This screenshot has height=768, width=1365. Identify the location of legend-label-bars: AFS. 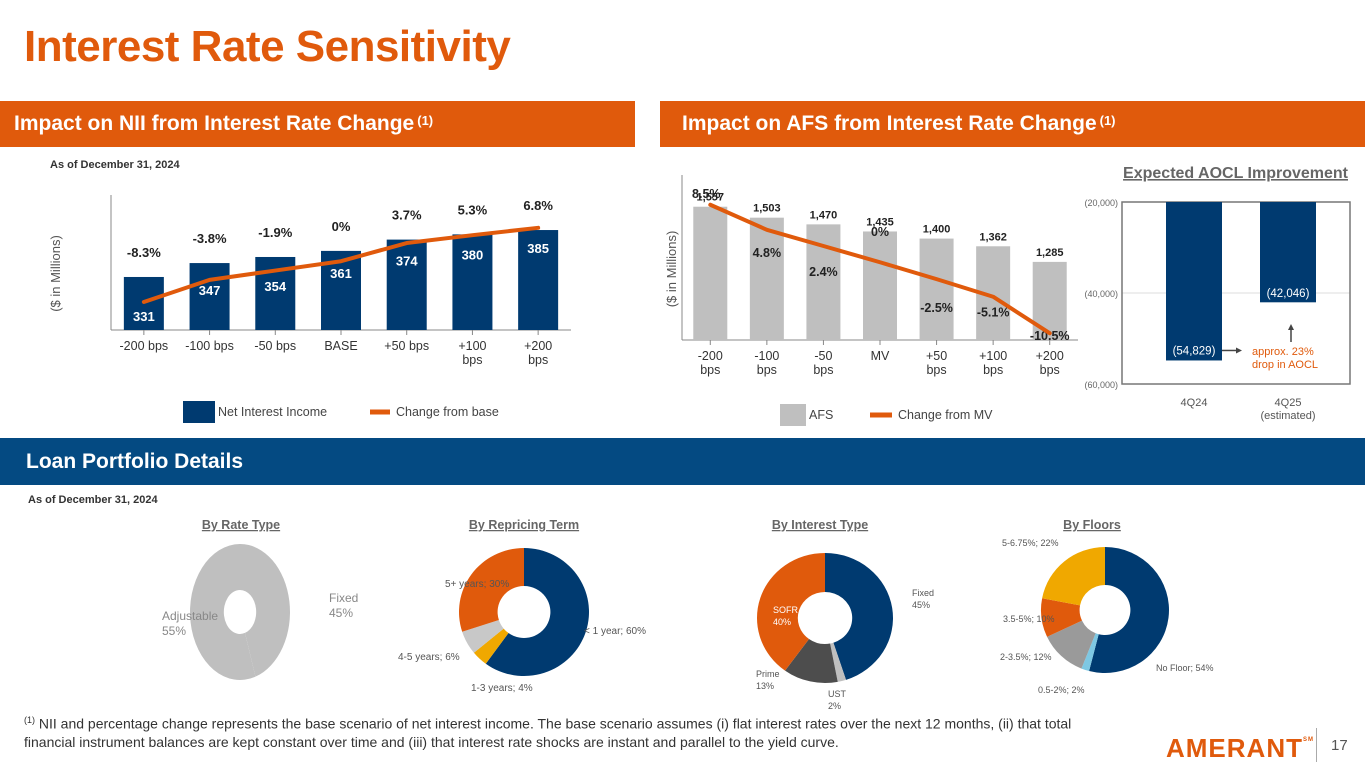
(821, 415).